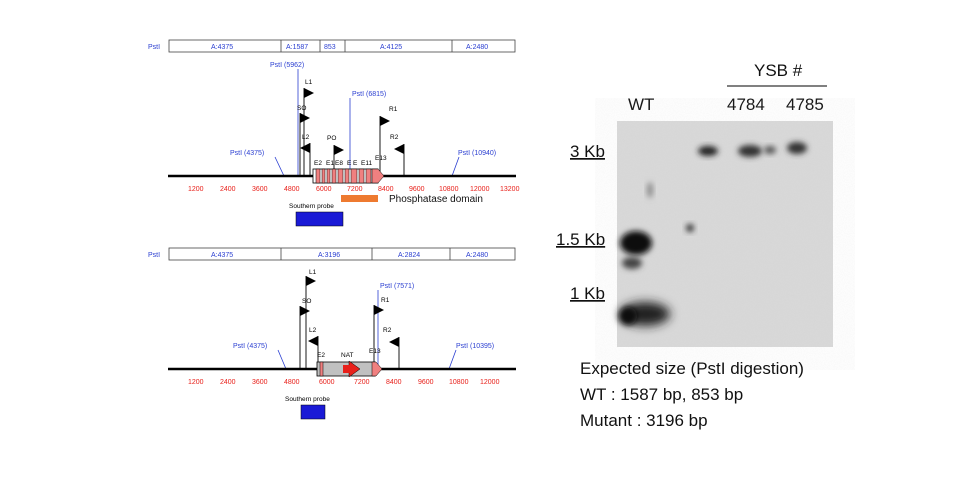  Describe the element at coordinates (318, 163) in the screenshot. I see `map1-exon-e2: E2` at that location.